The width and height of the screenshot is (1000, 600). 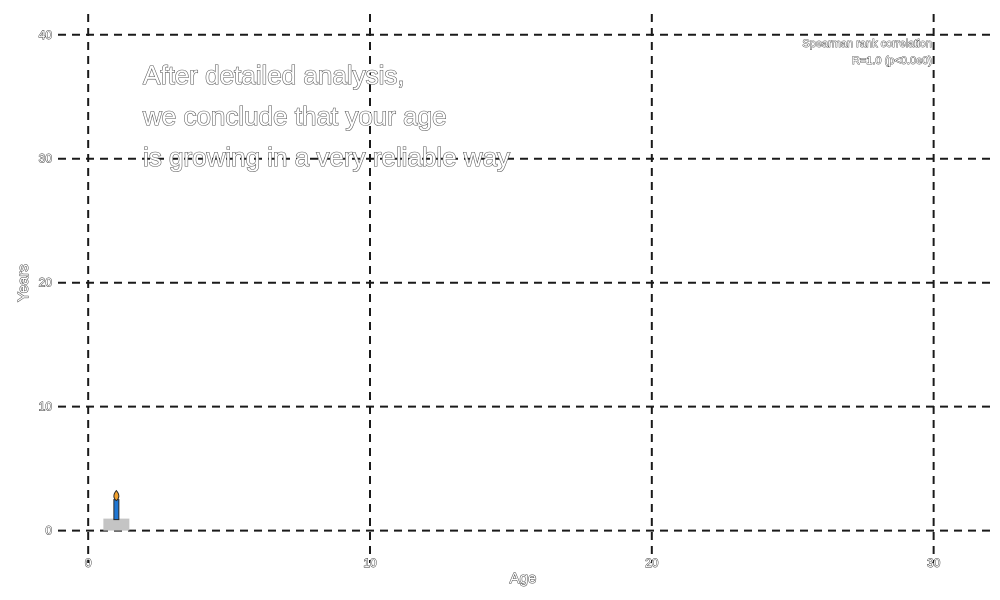 I want to click on annotation-line-1: After detailed analysis,, so click(x=274, y=75).